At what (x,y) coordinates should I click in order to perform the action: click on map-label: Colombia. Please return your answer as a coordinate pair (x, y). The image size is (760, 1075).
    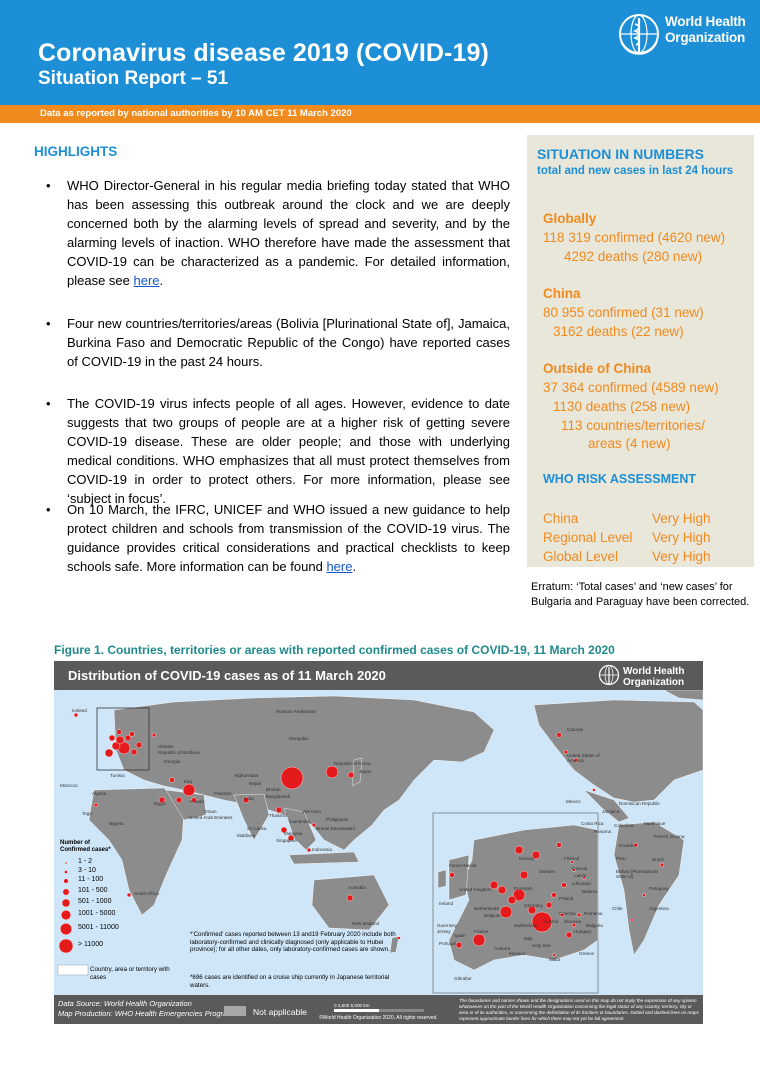
    Looking at the image, I should click on (624, 825).